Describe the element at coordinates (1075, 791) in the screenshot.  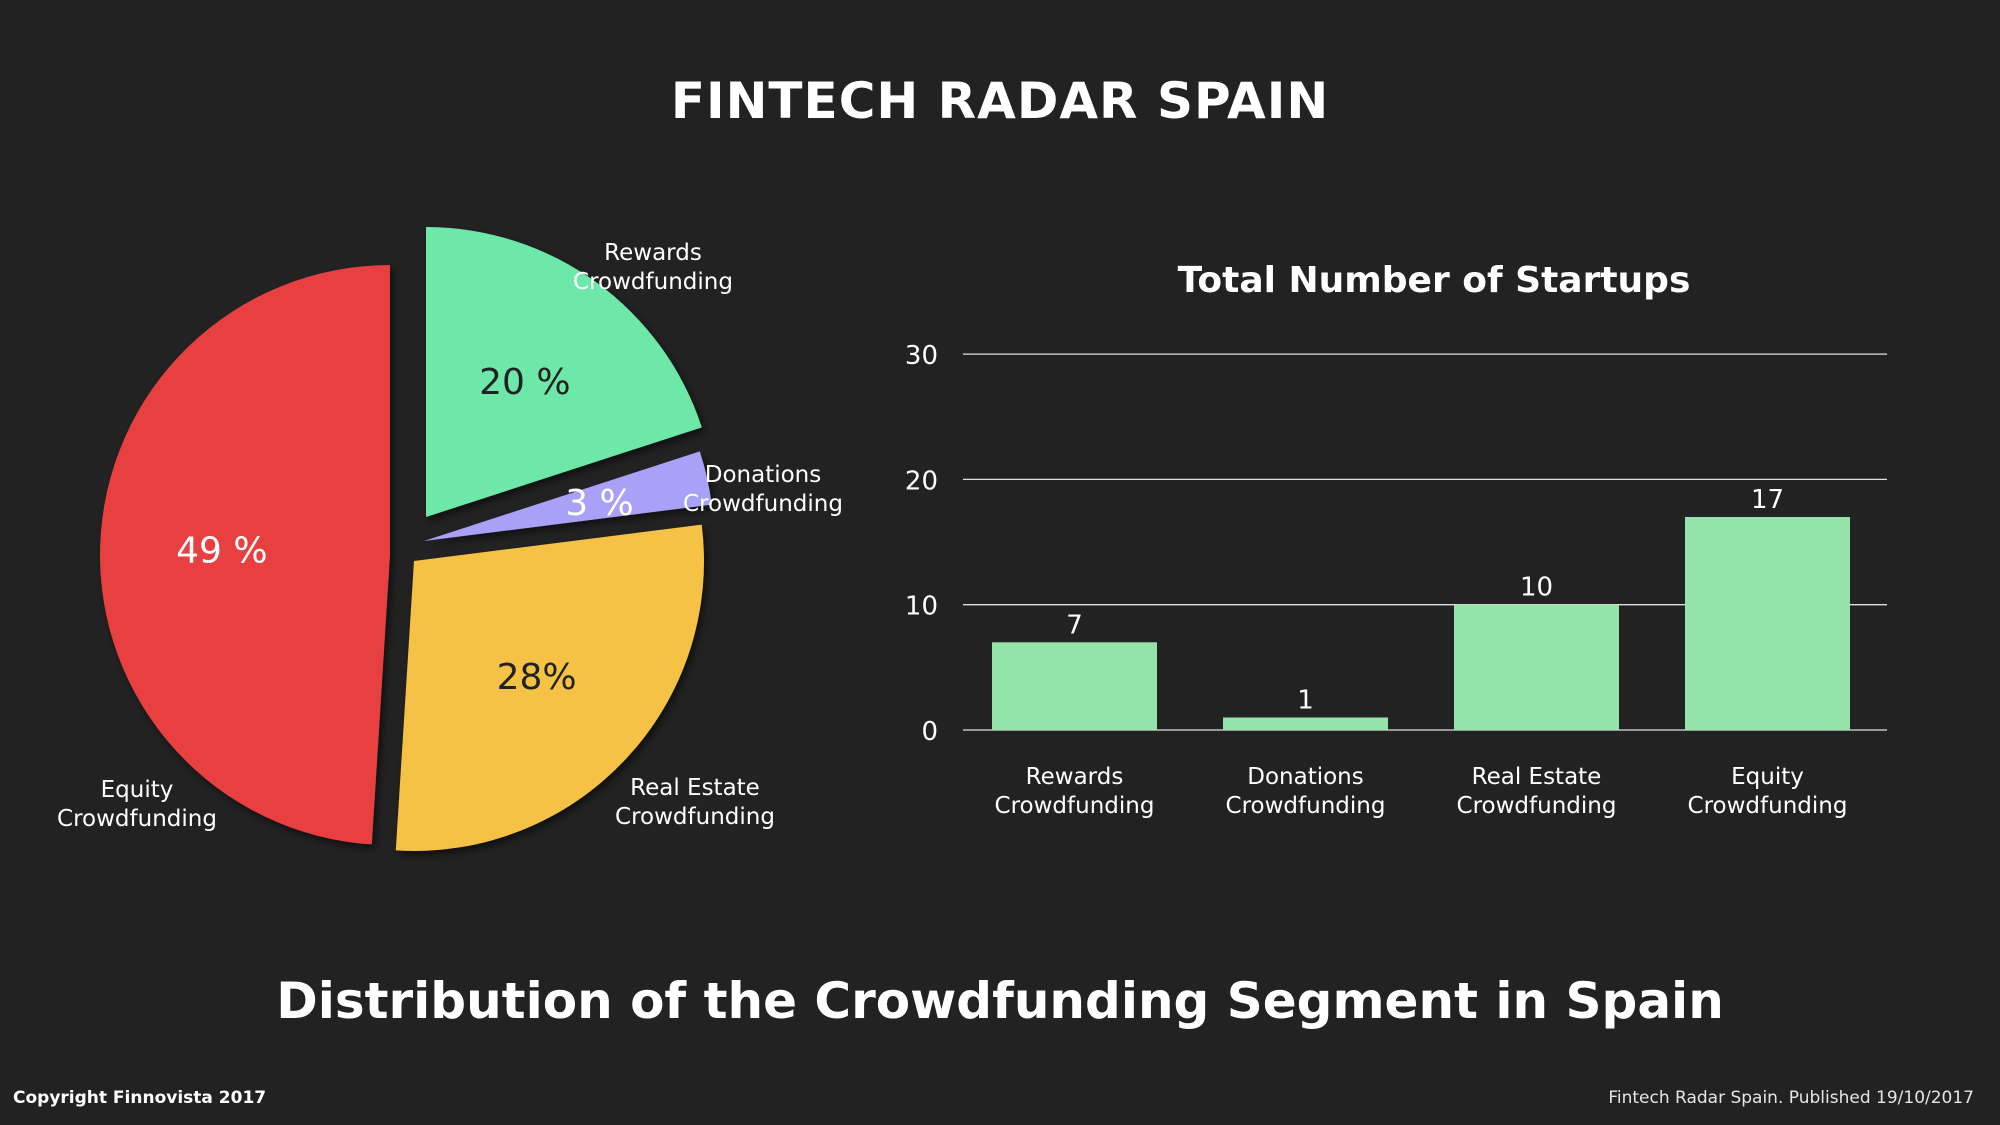
I see `x-category-label: Rewards Crowdfunding` at that location.